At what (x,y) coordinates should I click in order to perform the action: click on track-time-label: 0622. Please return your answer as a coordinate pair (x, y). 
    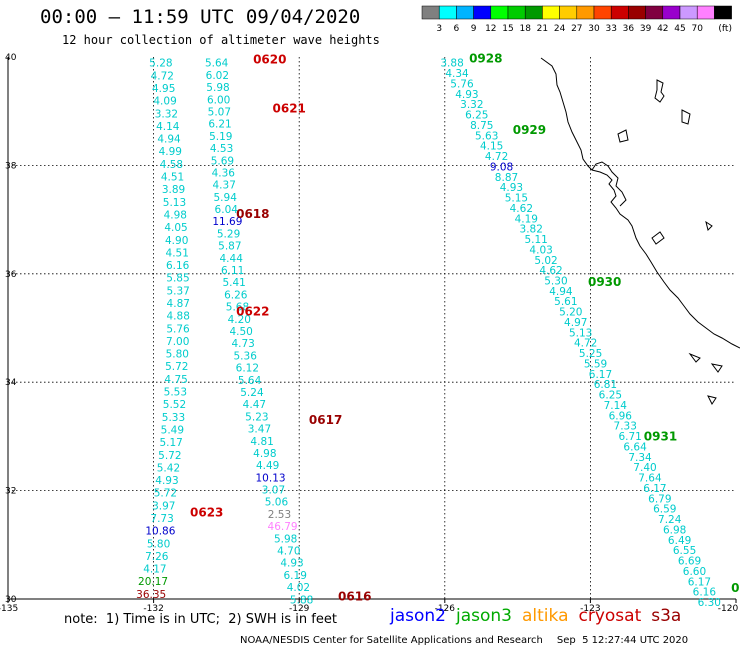
    Looking at the image, I should click on (252, 312).